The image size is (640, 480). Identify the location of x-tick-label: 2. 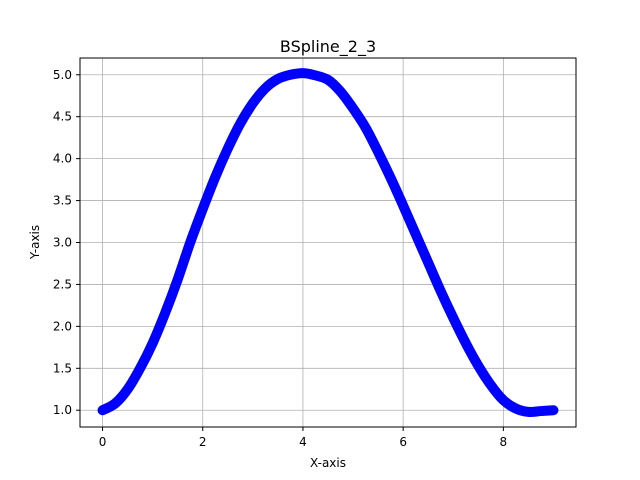
(203, 442).